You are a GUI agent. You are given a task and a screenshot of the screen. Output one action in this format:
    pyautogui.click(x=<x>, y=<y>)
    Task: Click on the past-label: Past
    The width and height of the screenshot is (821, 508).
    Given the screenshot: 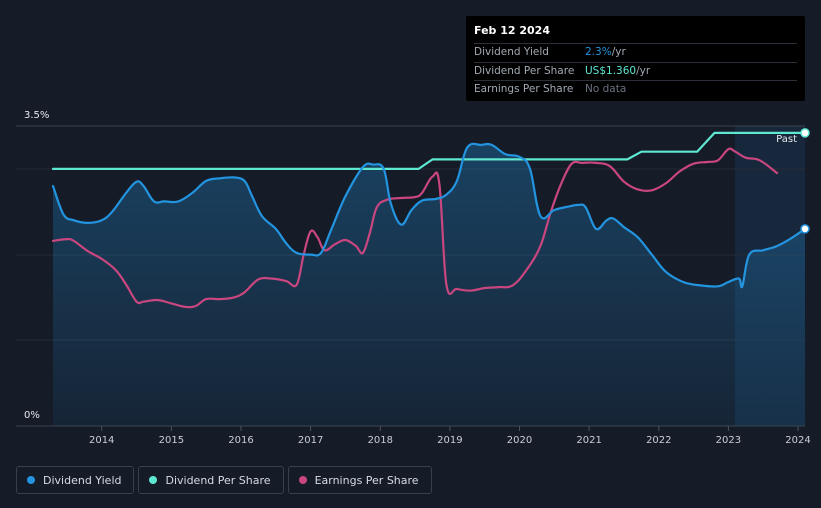 What is the action you would take?
    pyautogui.click(x=786, y=139)
    